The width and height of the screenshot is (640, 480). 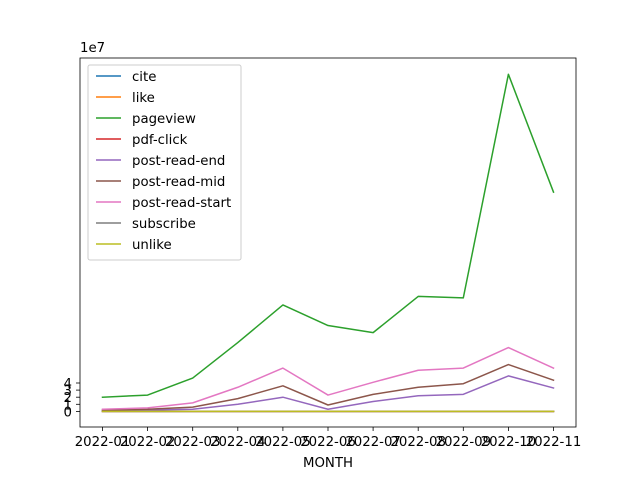 What do you see at coordinates (283, 442) in the screenshot?
I see `x-tick-label: 2022-05` at bounding box center [283, 442].